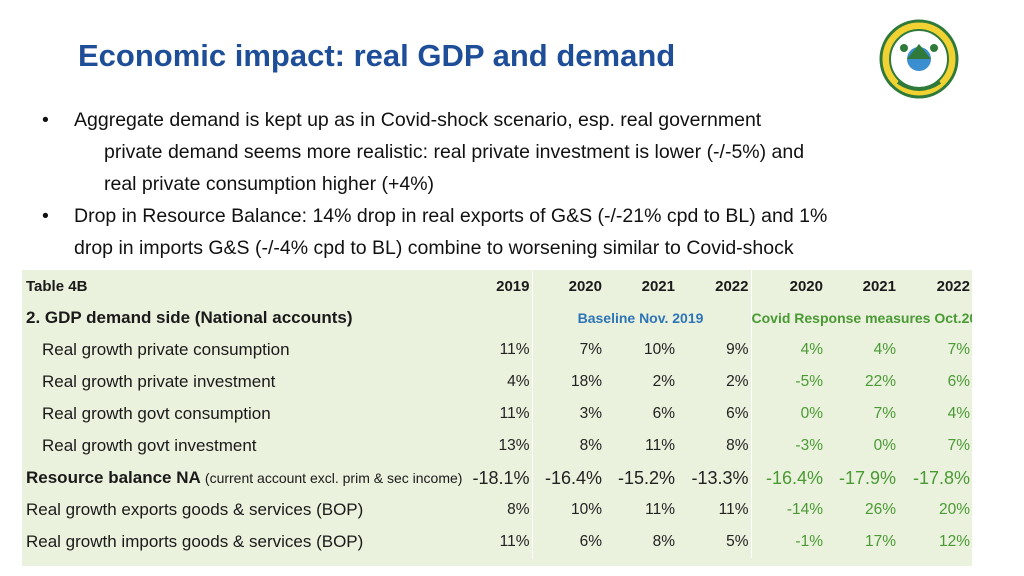  Describe the element at coordinates (880, 509) in the screenshot. I see `table-cell: 26%` at that location.